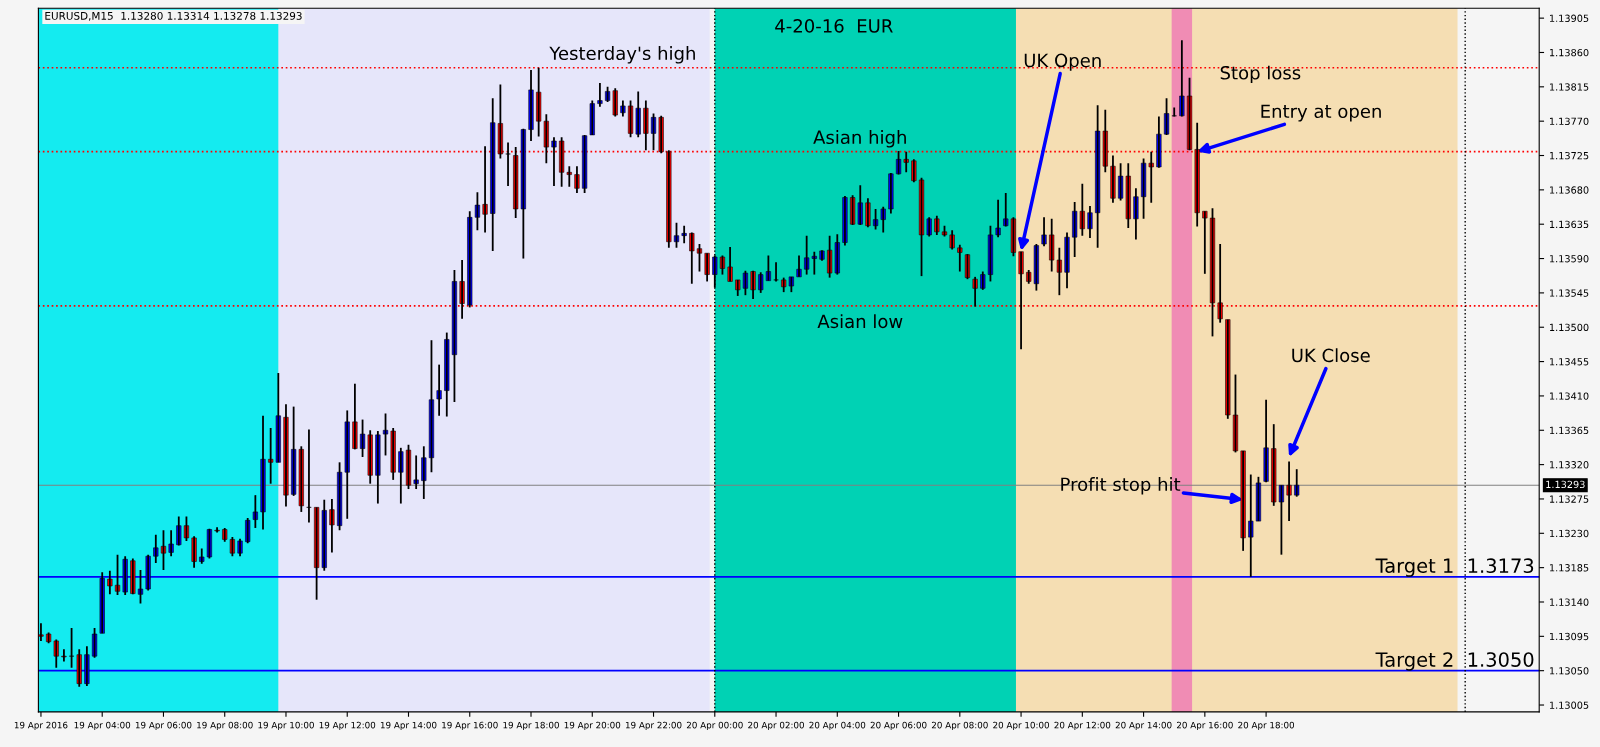 The image size is (1600, 747). What do you see at coordinates (1569, 224) in the screenshot?
I see `y-tick-label: 1.13635` at bounding box center [1569, 224].